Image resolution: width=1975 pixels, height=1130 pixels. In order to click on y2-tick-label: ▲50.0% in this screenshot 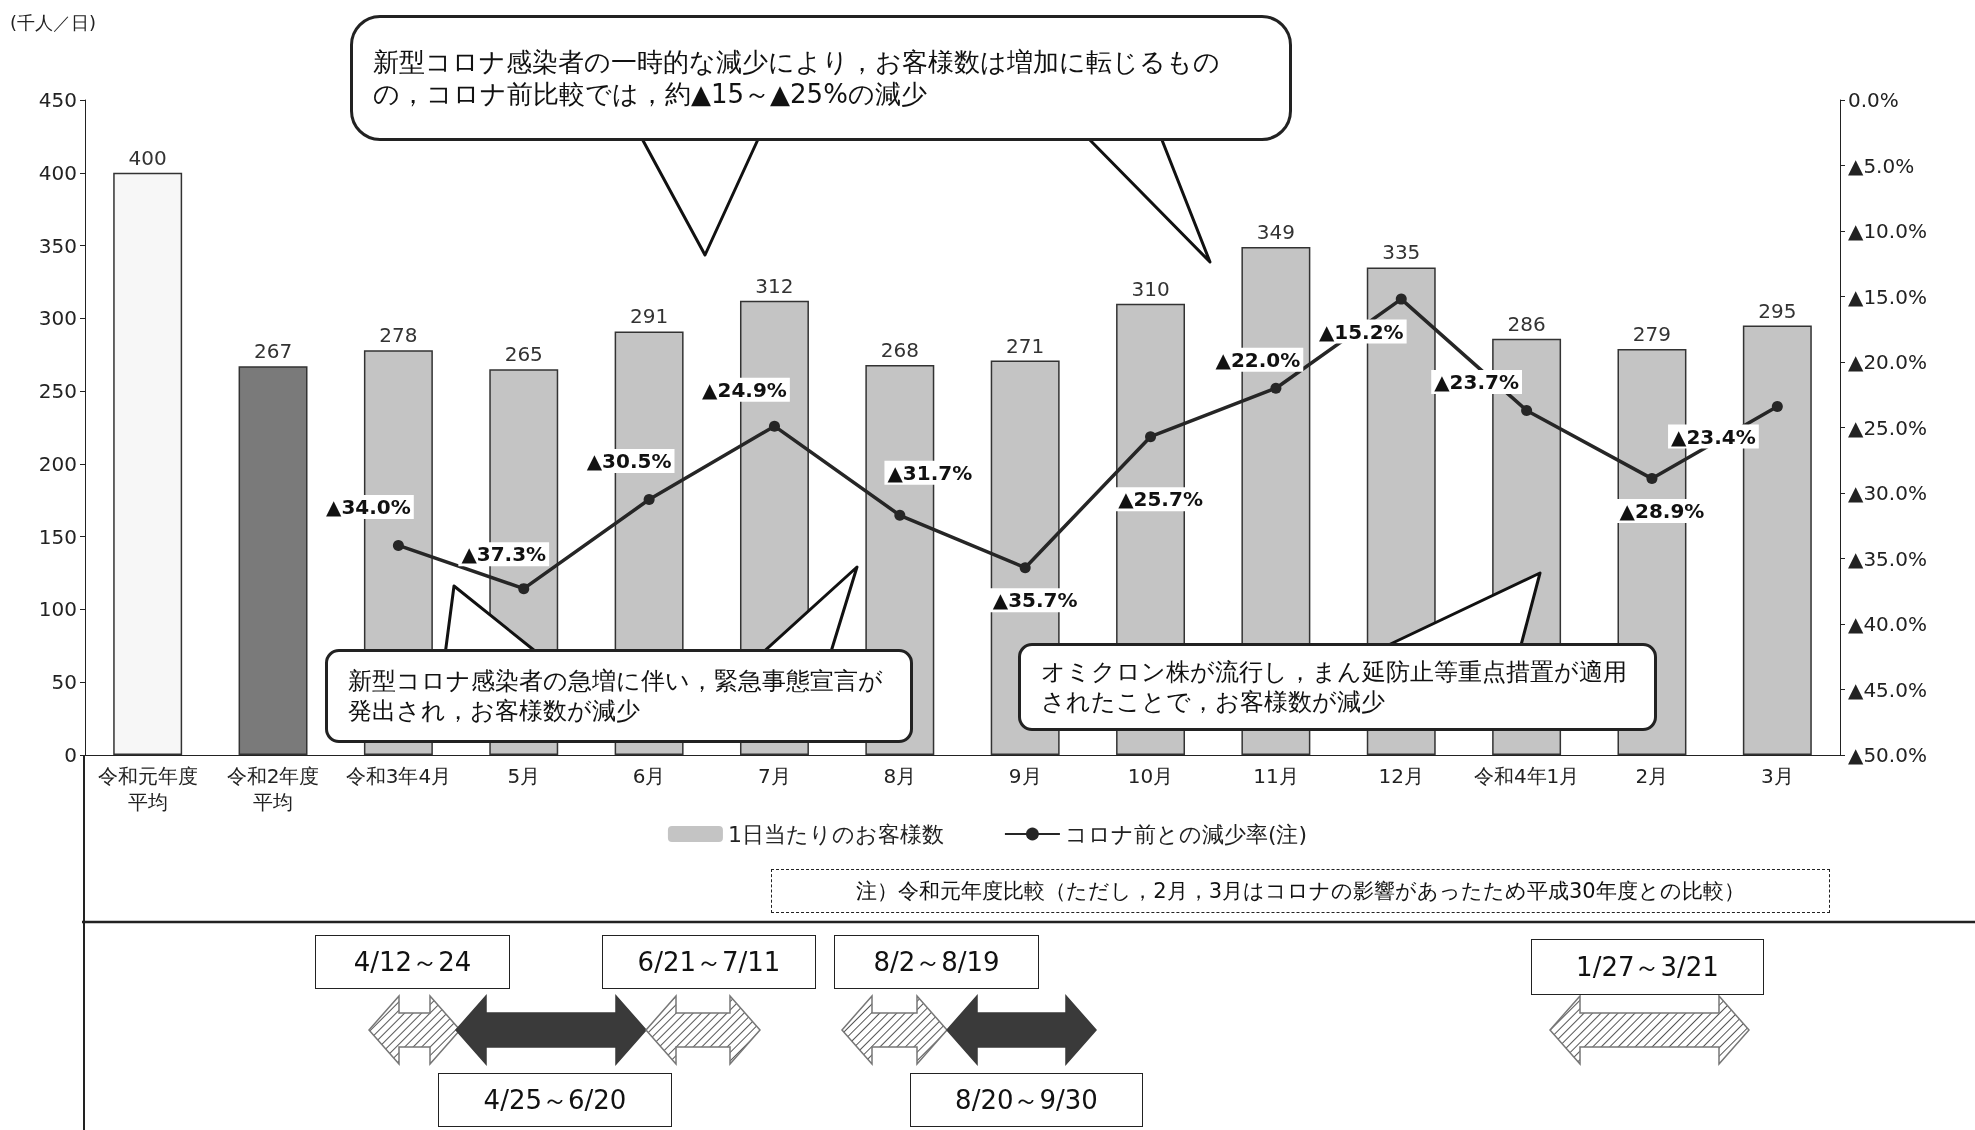, I will do `click(1887, 755)`.